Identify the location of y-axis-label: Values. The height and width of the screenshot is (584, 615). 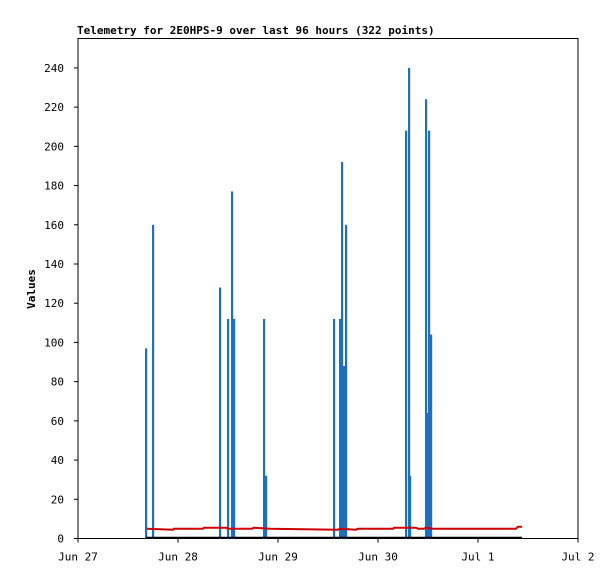
(31, 289).